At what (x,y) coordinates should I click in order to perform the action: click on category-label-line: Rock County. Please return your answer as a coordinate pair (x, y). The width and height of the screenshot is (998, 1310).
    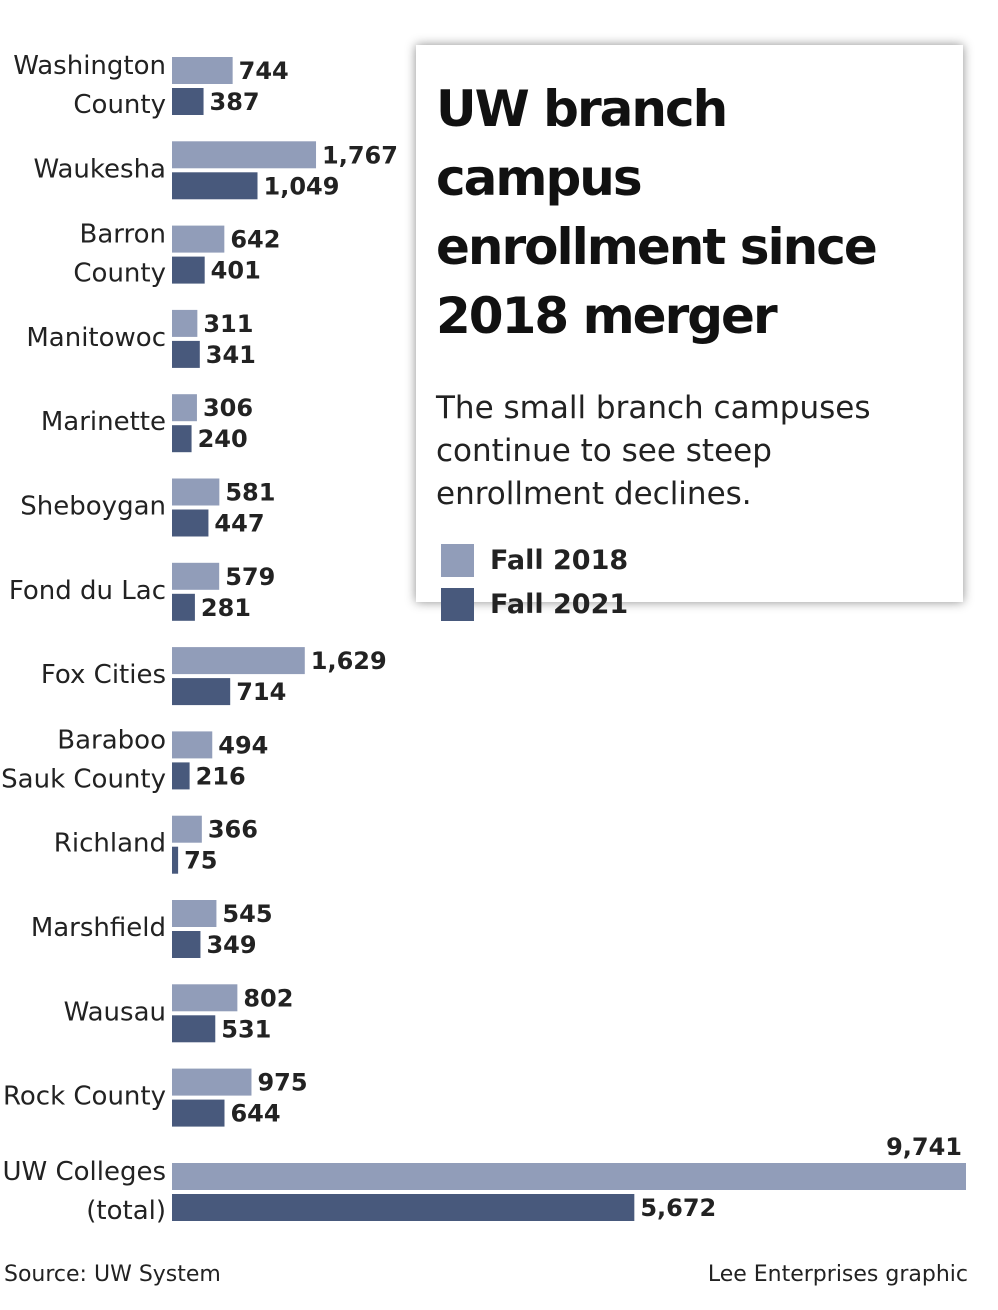
    Looking at the image, I should click on (84, 1097).